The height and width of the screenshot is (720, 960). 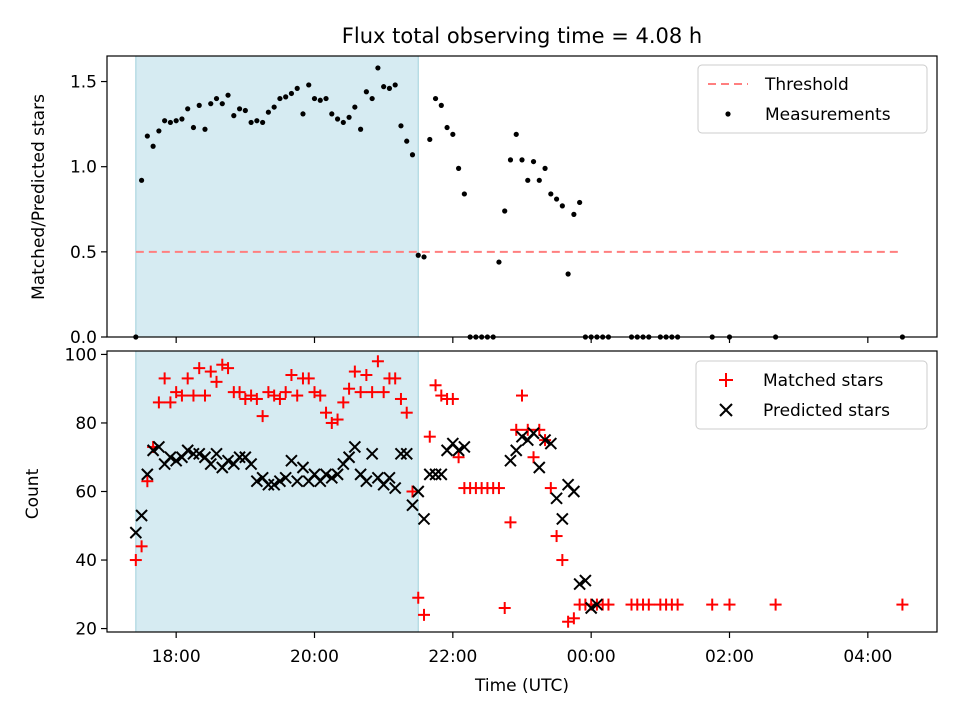 What do you see at coordinates (522, 36) in the screenshot?
I see `chart-title: Flux total observing time = 4.08 h` at bounding box center [522, 36].